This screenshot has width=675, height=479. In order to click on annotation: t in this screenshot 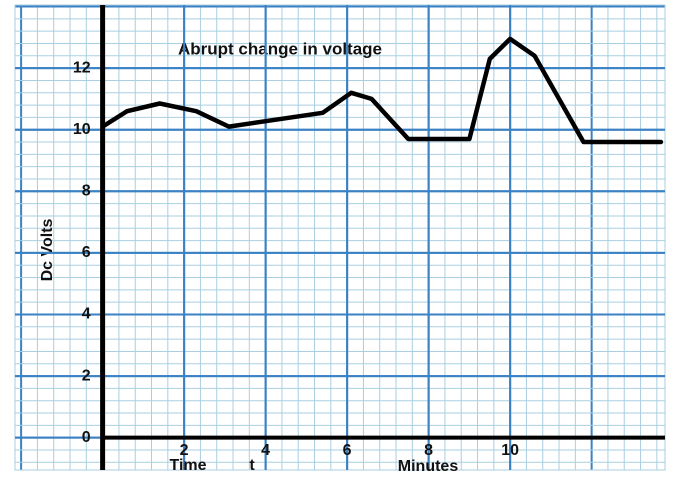, I will do `click(252, 465)`.